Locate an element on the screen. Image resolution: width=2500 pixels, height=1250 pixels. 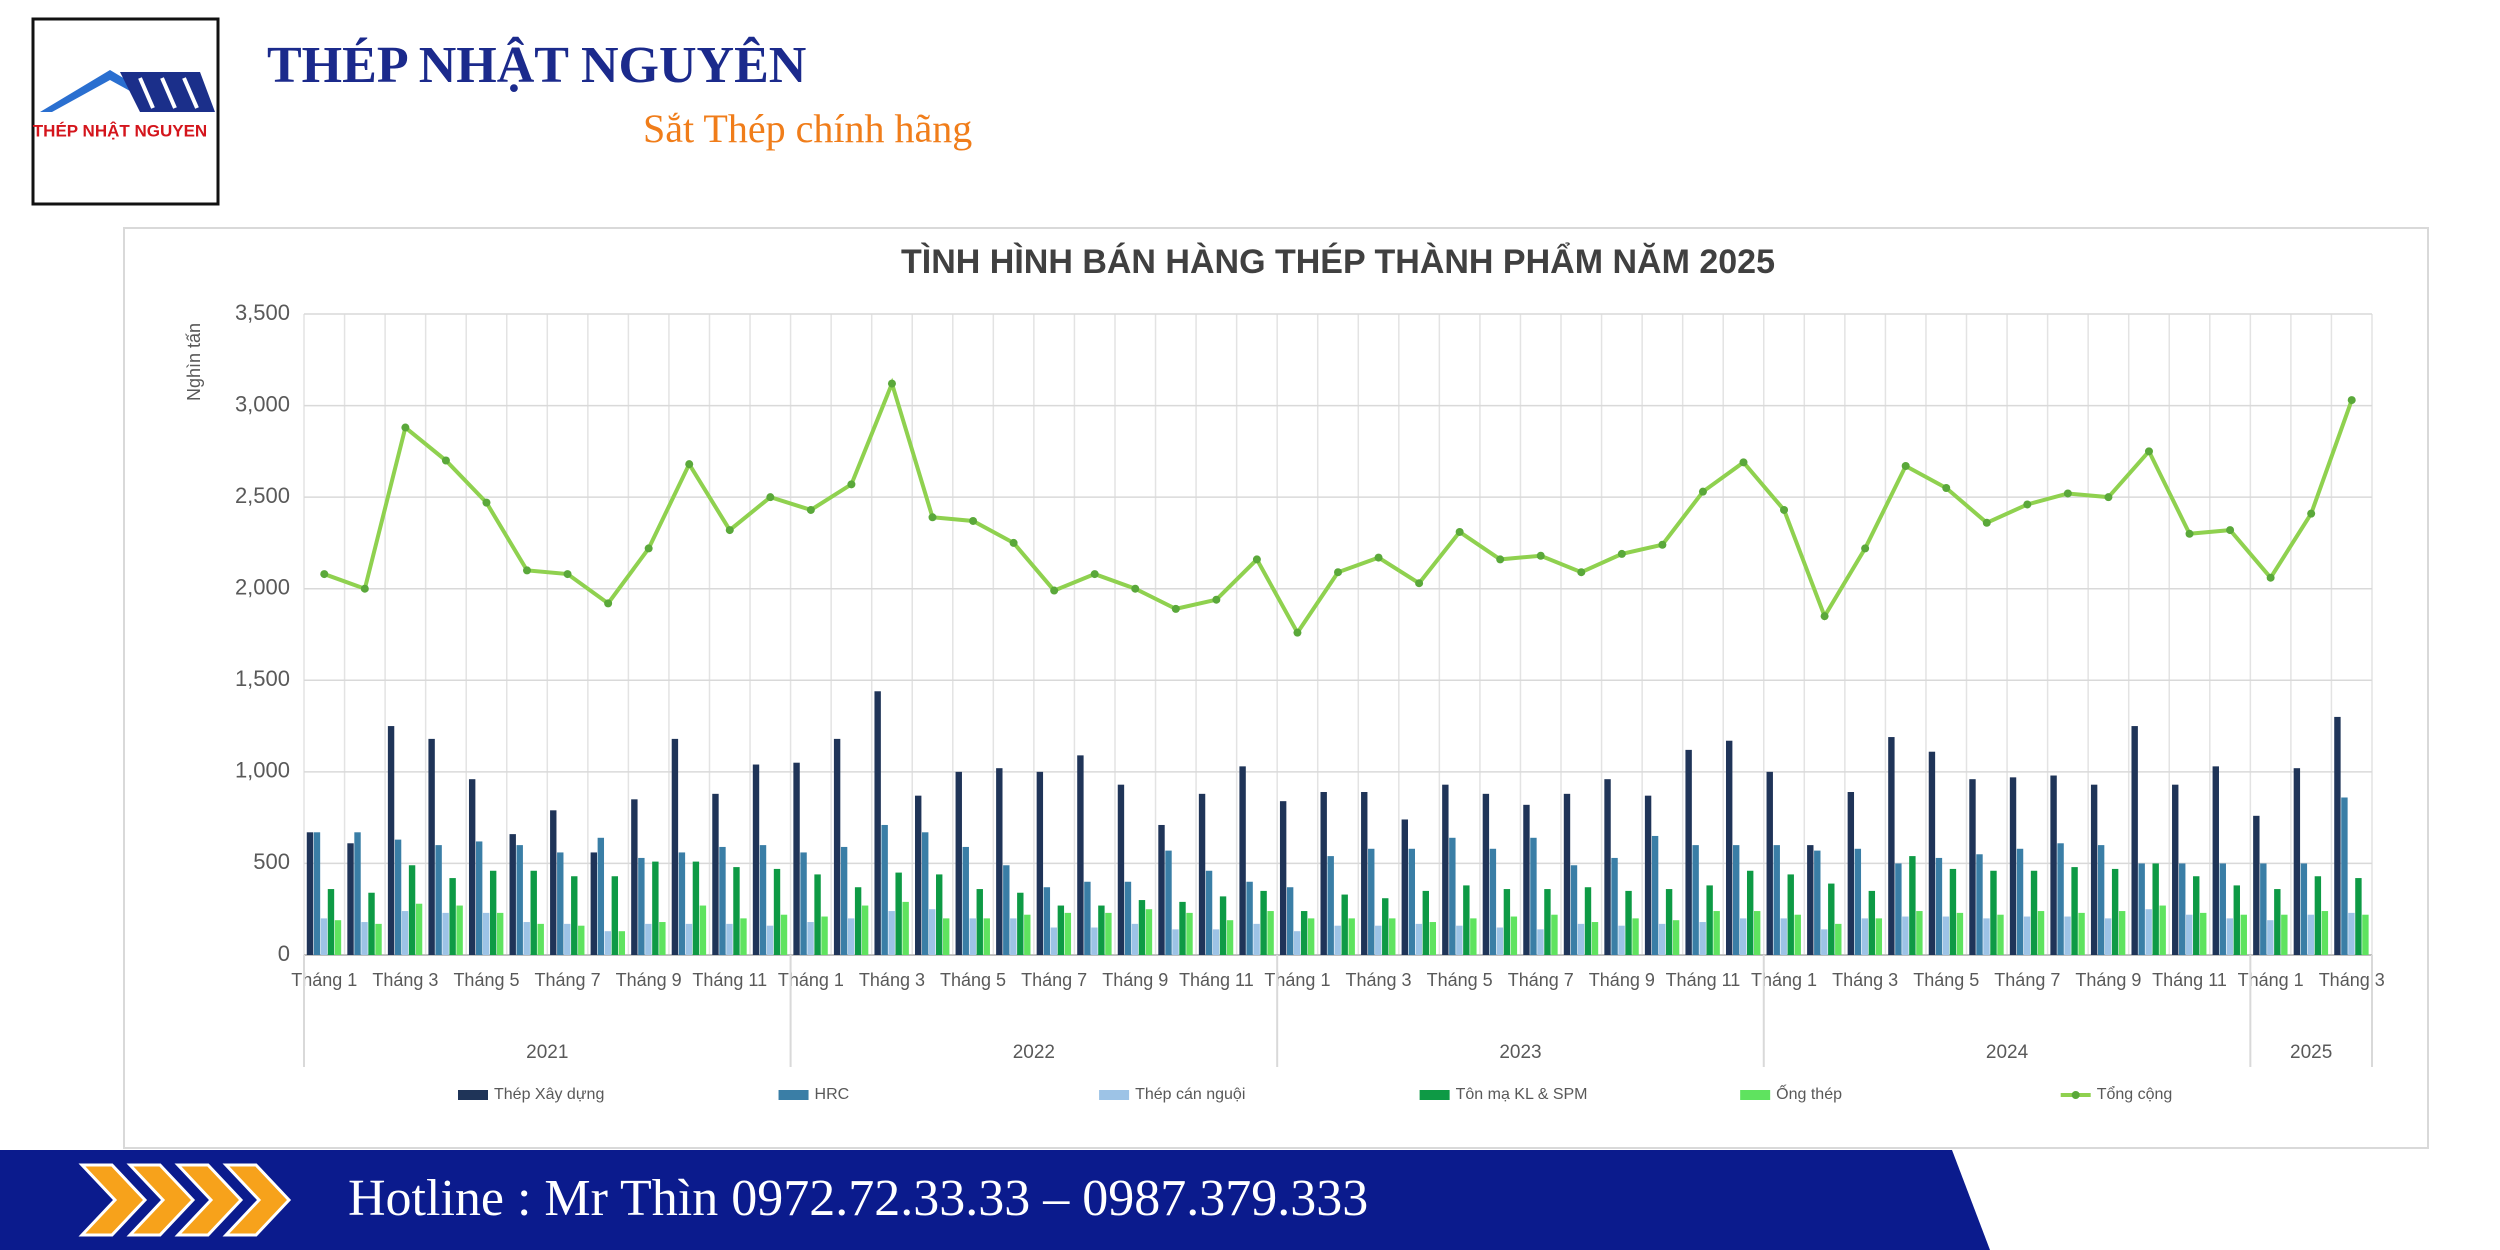
logo-stripe is located at coordinates (146, 93).